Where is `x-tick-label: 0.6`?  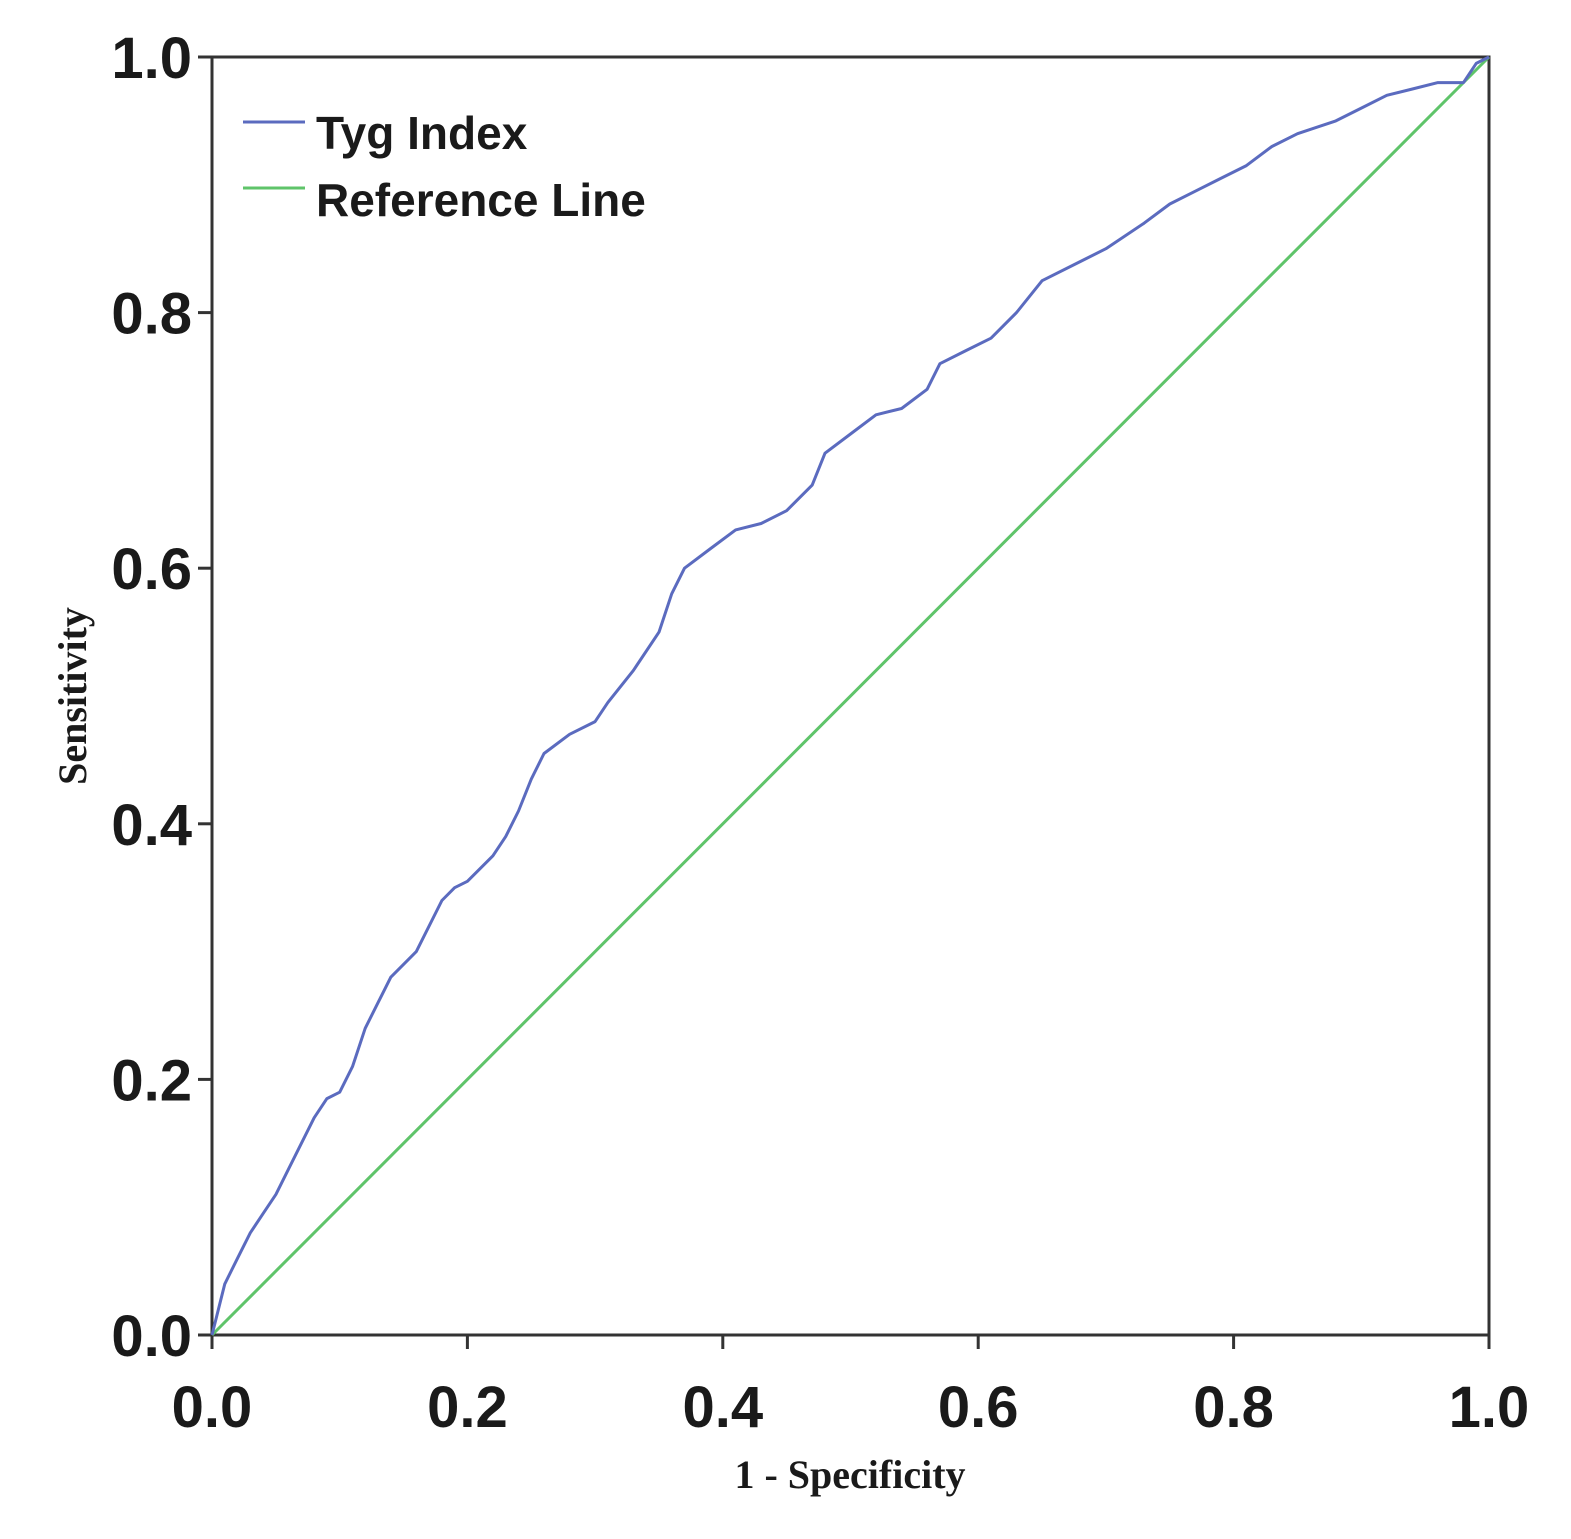
x-tick-label: 0.6 is located at coordinates (978, 1407).